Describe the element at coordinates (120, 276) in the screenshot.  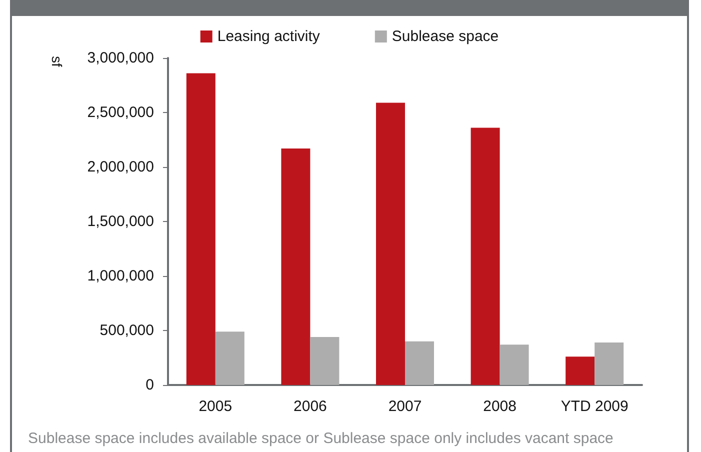
I see `y-tick-label: 1,000,000` at that location.